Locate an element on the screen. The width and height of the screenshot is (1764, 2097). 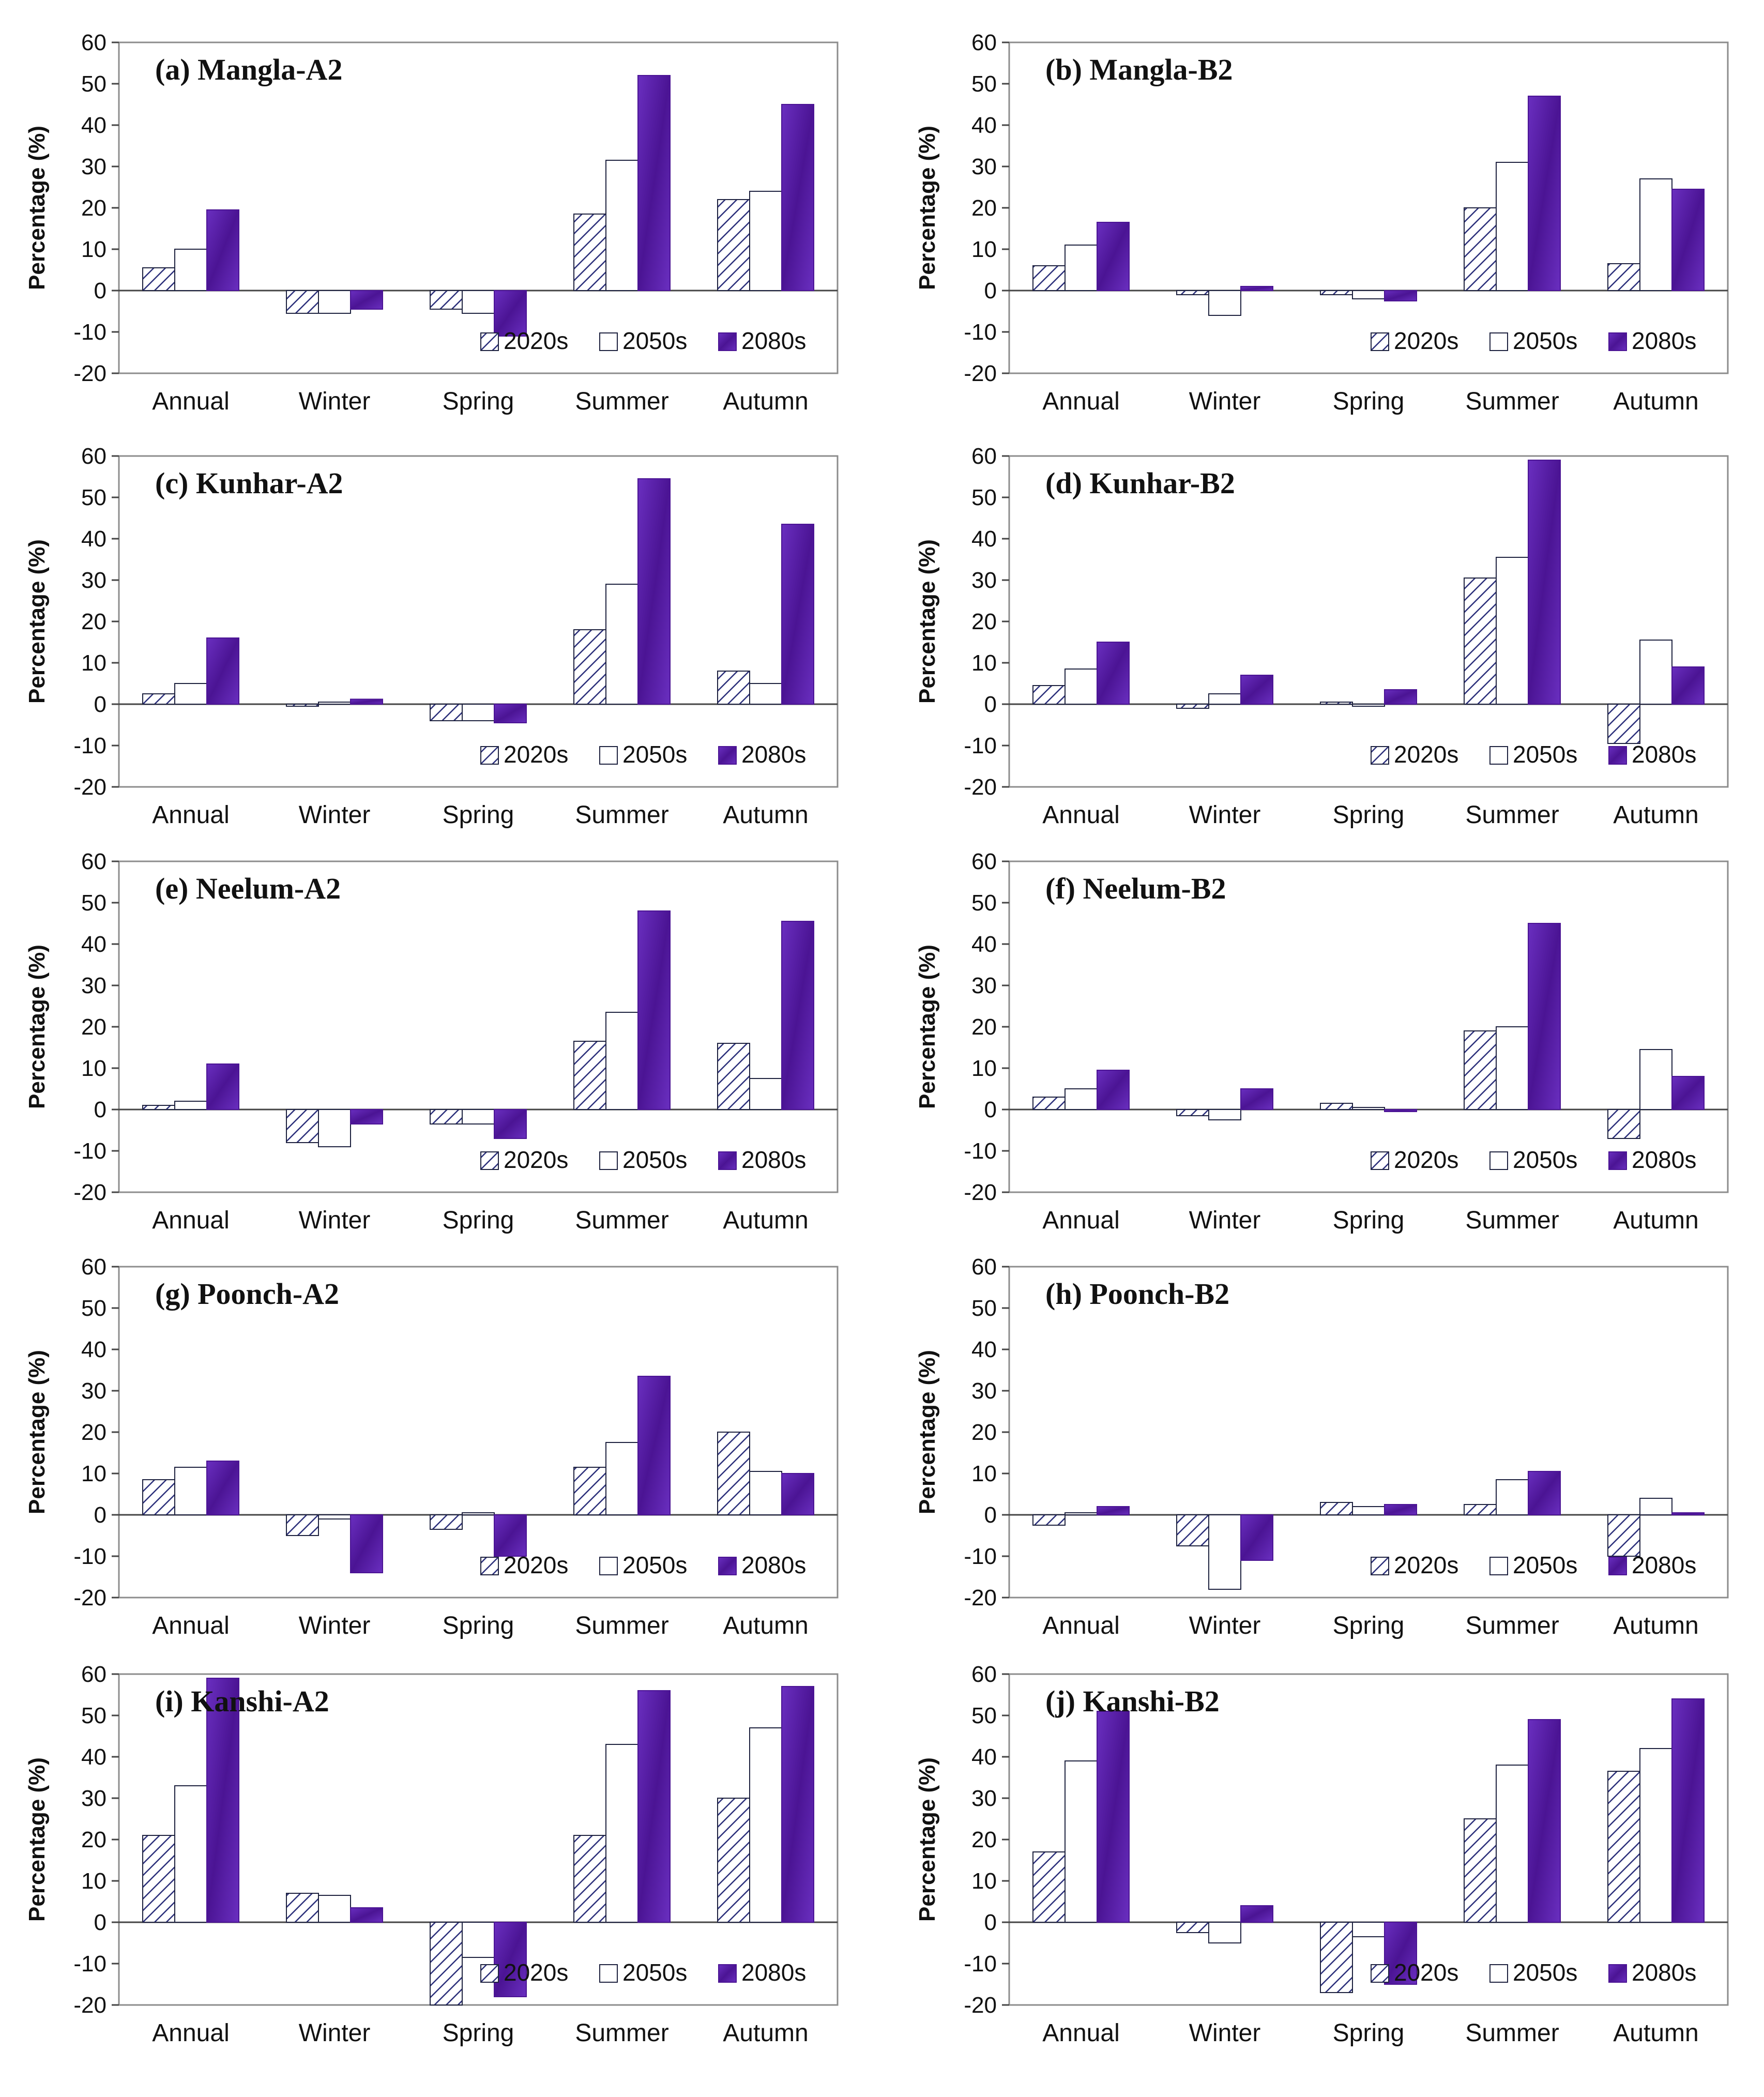
y-tick-label: 30 is located at coordinates (984, 580).